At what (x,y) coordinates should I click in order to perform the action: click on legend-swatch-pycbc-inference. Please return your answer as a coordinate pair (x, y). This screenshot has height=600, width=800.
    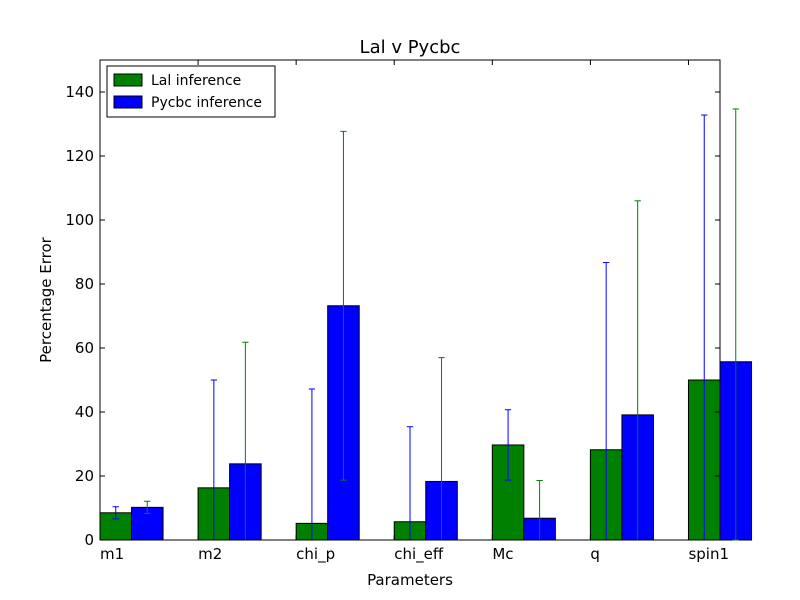
    Looking at the image, I should click on (128, 102).